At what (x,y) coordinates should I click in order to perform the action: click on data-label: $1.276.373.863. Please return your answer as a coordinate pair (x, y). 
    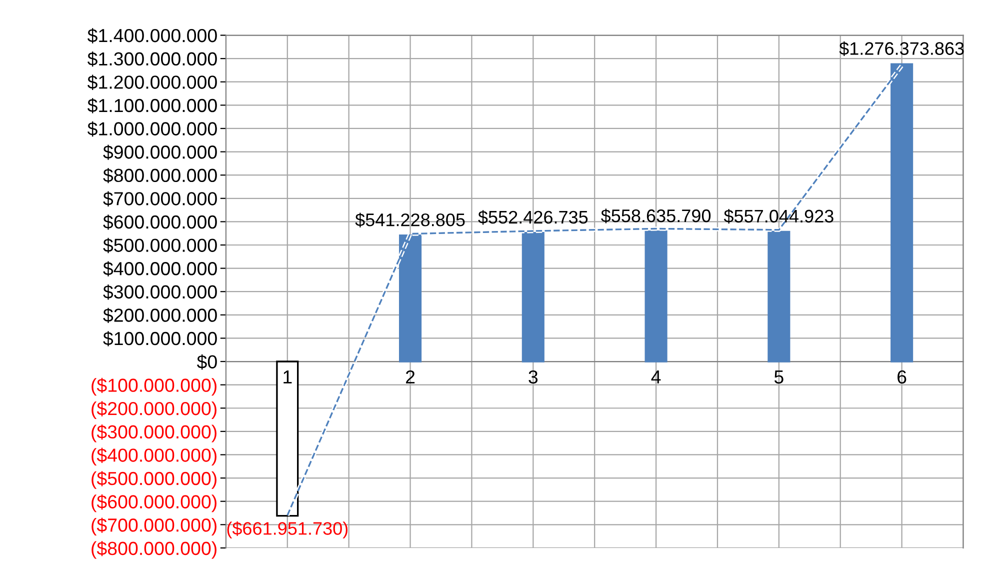
    Looking at the image, I should click on (901, 48).